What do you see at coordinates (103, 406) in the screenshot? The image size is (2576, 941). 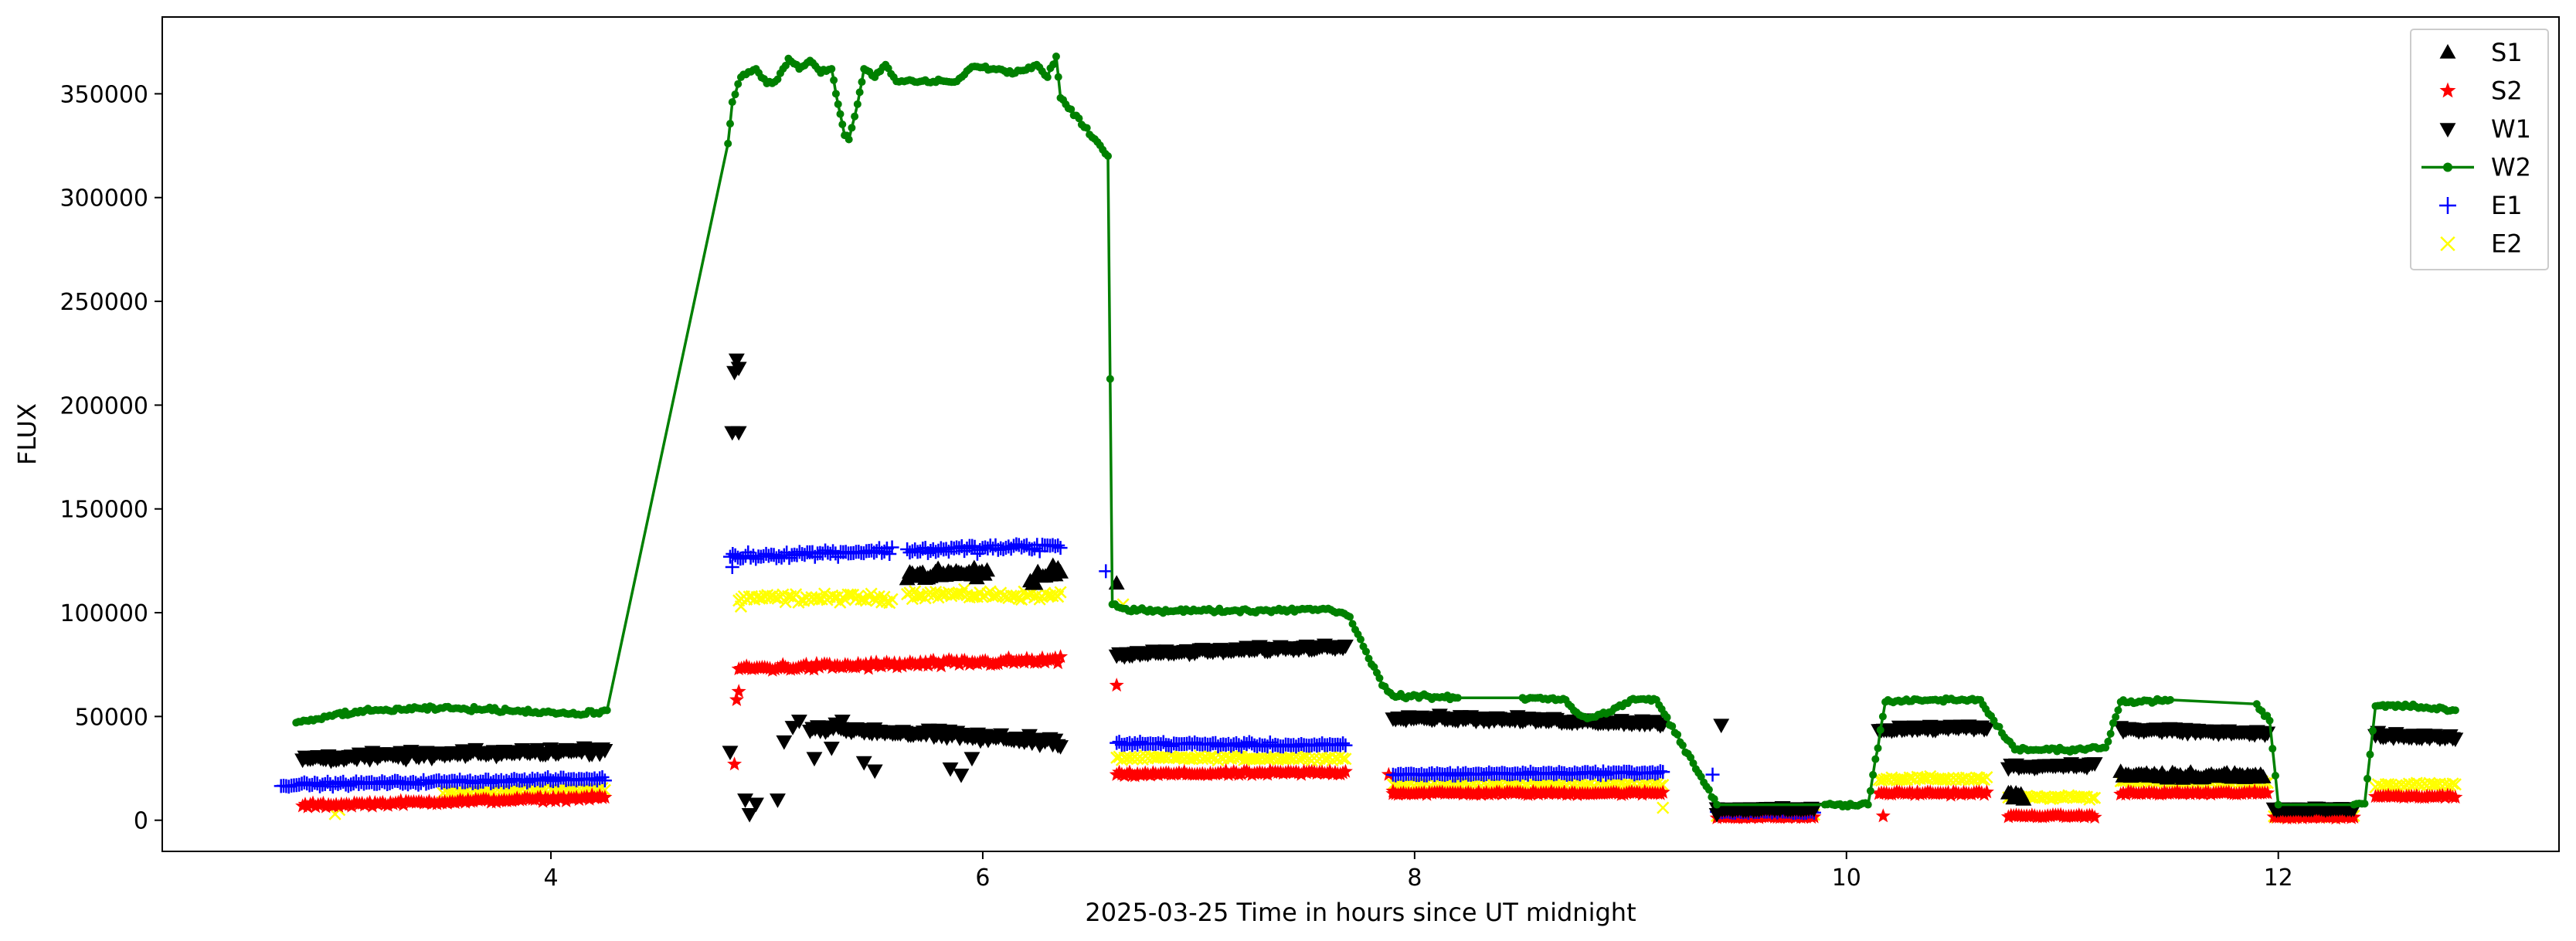 I see `y-tick-label: 200000` at bounding box center [103, 406].